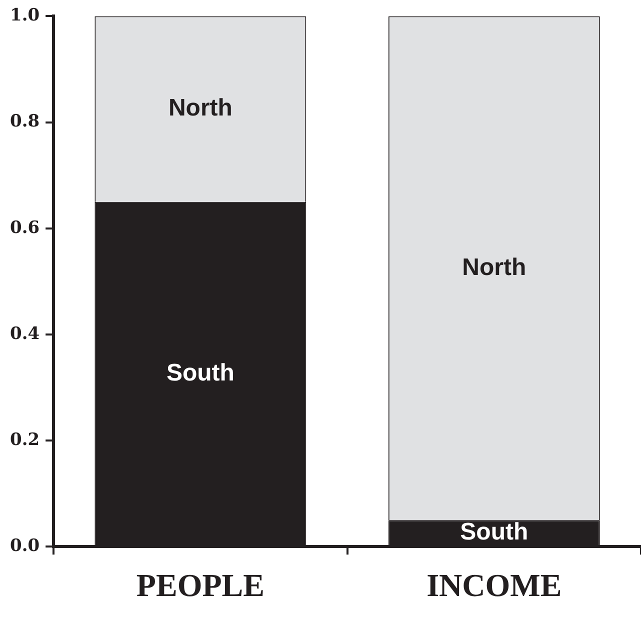  Describe the element at coordinates (200, 108) in the screenshot. I see `text: North` at that location.